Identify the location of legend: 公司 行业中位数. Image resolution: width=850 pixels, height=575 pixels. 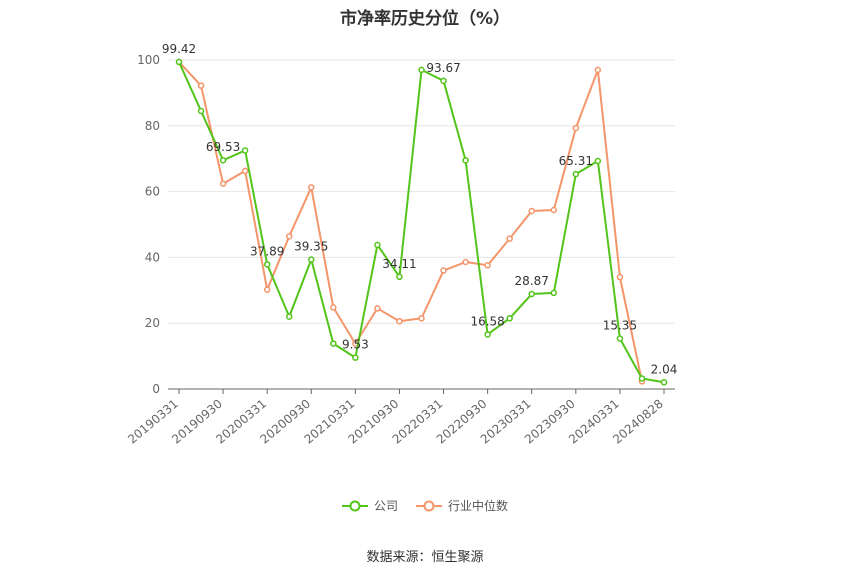
(425, 505).